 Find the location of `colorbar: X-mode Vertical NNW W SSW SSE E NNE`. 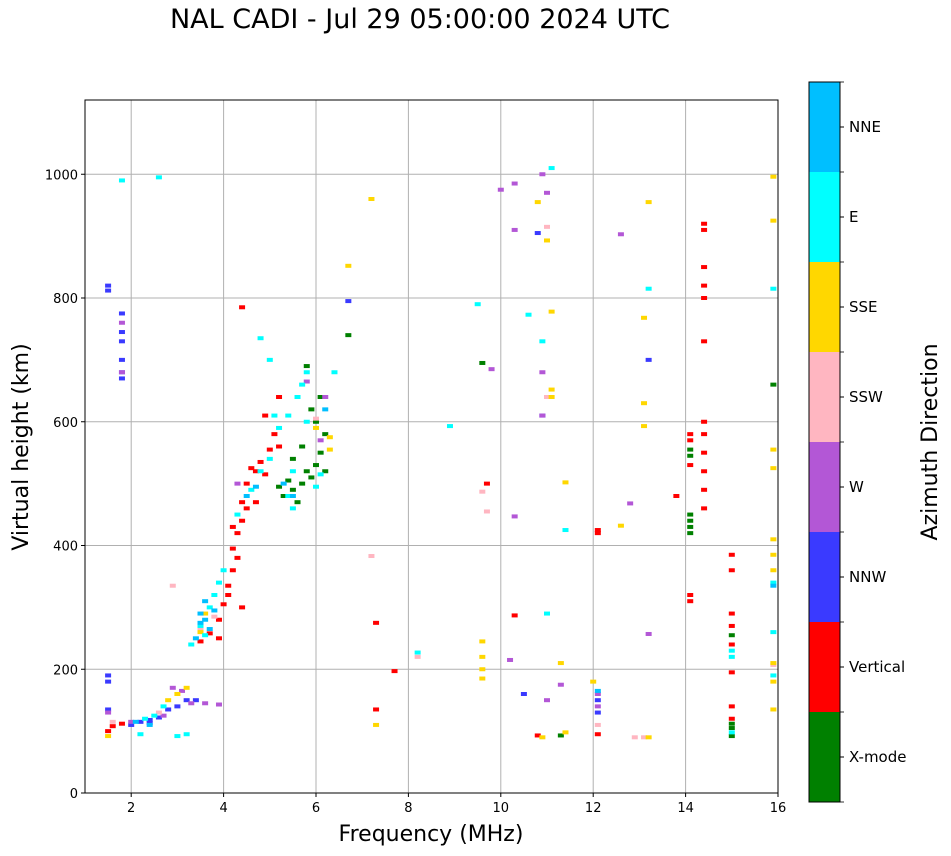

colorbar: X-mode Vertical NNW W SSW SSE E NNE is located at coordinates (857, 442).